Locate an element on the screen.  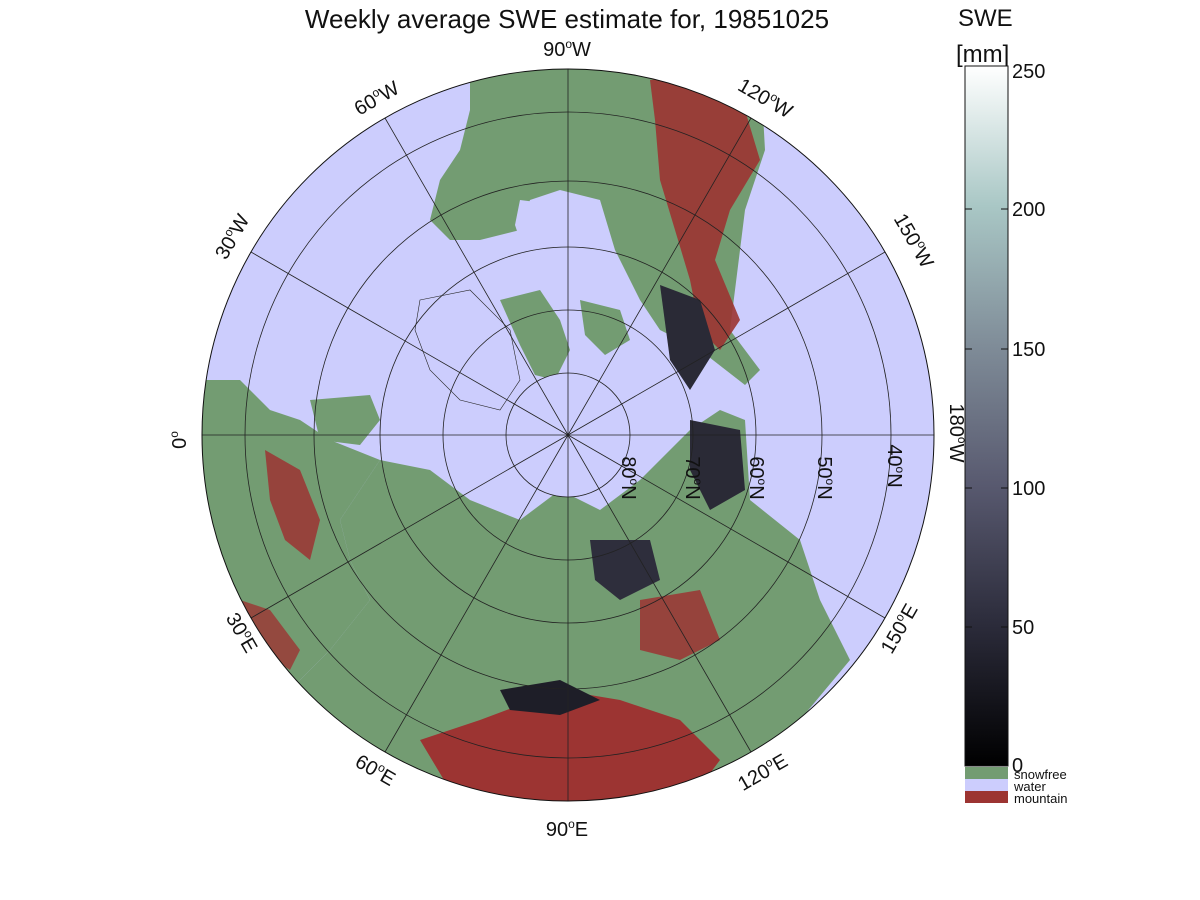
lat-label-80n: 80oN is located at coordinates (629, 477).